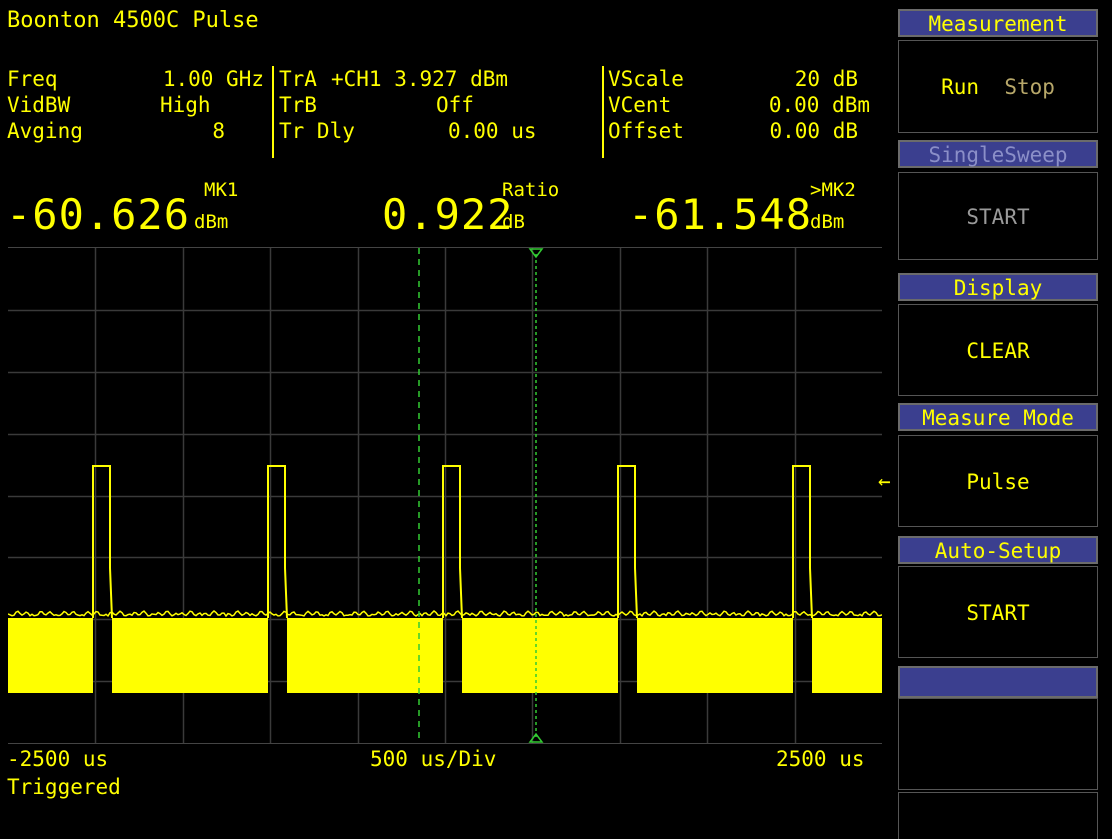 Image resolution: width=1112 pixels, height=839 pixels. What do you see at coordinates (884, 481) in the screenshot?
I see `selected-arrow-icon: ←` at bounding box center [884, 481].